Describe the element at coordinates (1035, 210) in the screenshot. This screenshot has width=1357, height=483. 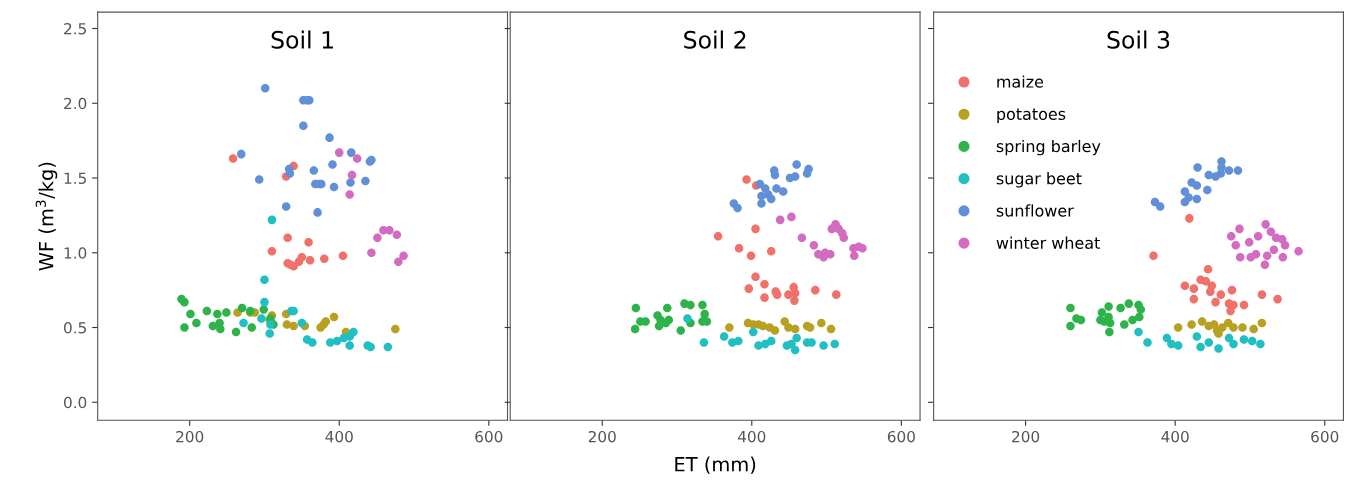
I see `legend-label: sunflower` at that location.